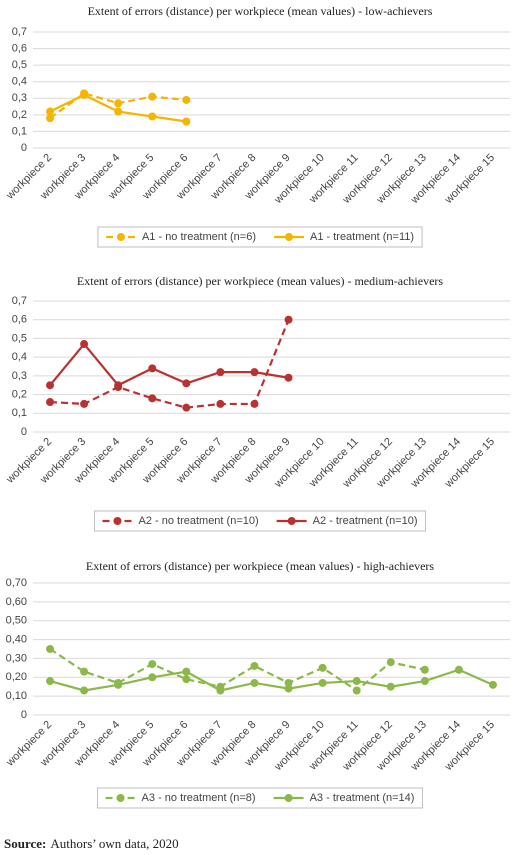 The image size is (520, 855). I want to click on legend-item: A3 - treatment (n=14), so click(344, 798).